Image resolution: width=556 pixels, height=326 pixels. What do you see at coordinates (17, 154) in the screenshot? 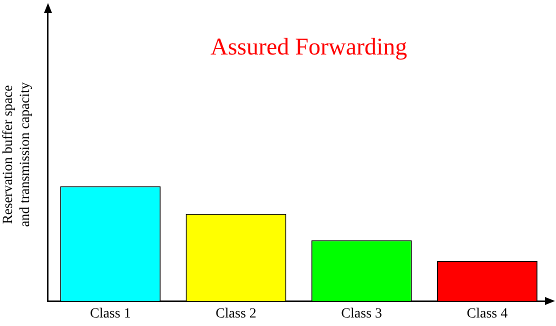
I see `y-axis-title: Reservation buffer space and transmission capacity` at bounding box center [17, 154].